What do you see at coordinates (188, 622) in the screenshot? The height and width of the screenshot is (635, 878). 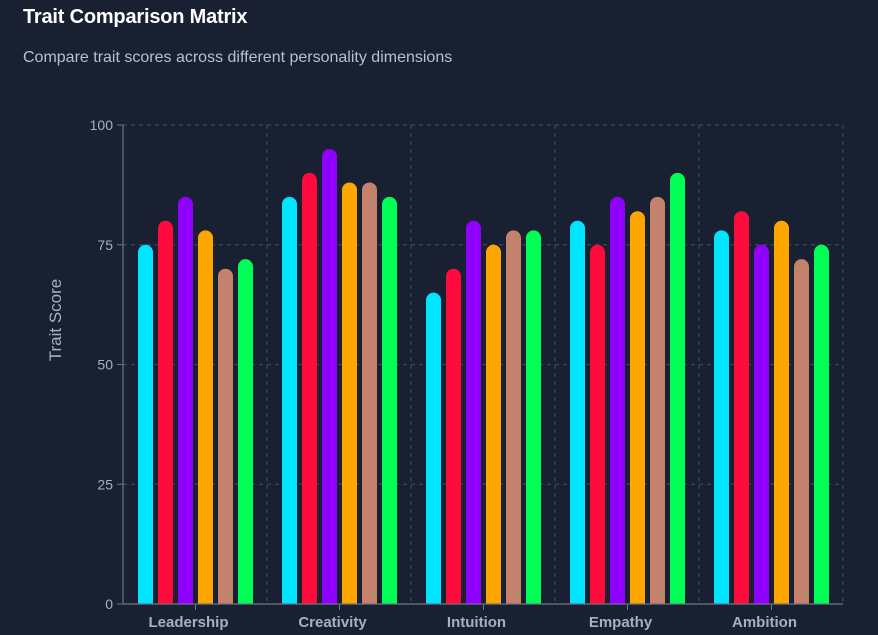 I see `x-tick-label: Leadership` at bounding box center [188, 622].